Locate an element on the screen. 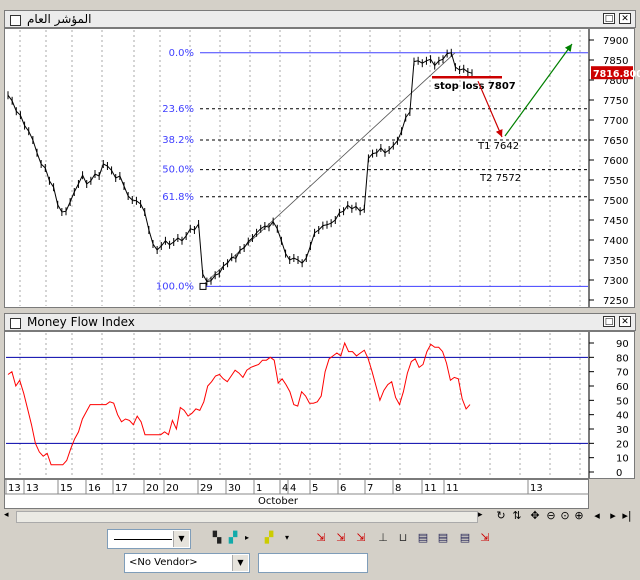 The image size is (640, 580). vendor-toolbar: <No Vendor> ▼ is located at coordinates (320, 563).